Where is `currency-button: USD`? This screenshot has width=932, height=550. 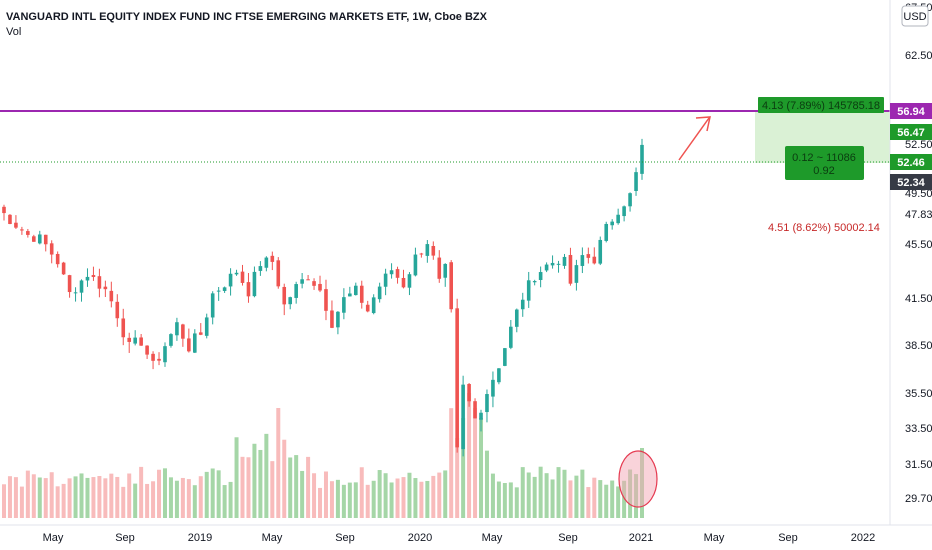
currency-button: USD is located at coordinates (915, 16).